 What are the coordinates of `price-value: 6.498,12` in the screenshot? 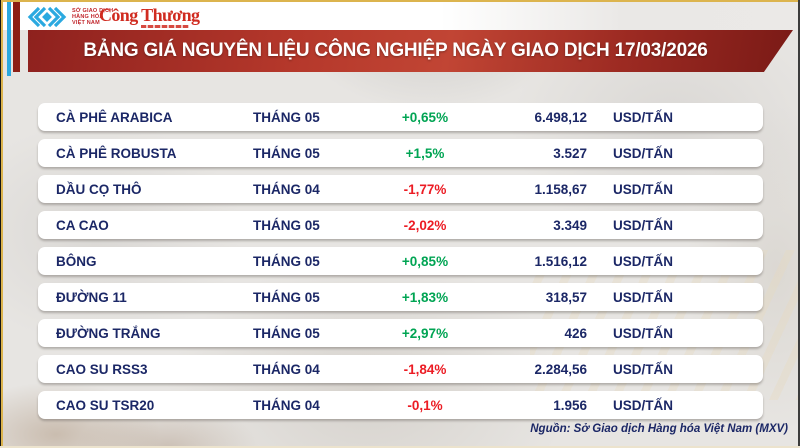 It's located at (560, 117).